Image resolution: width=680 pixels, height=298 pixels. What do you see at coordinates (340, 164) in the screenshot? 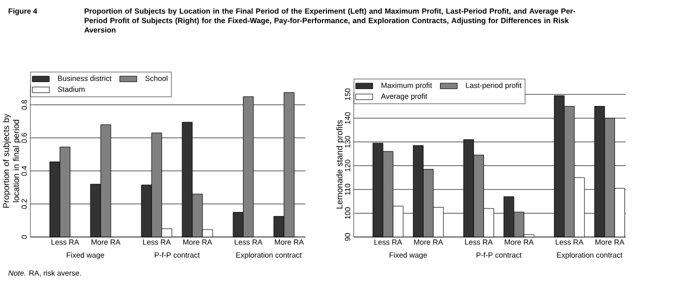
I see `y-axis-title: Lemonade stand profits` at bounding box center [340, 164].